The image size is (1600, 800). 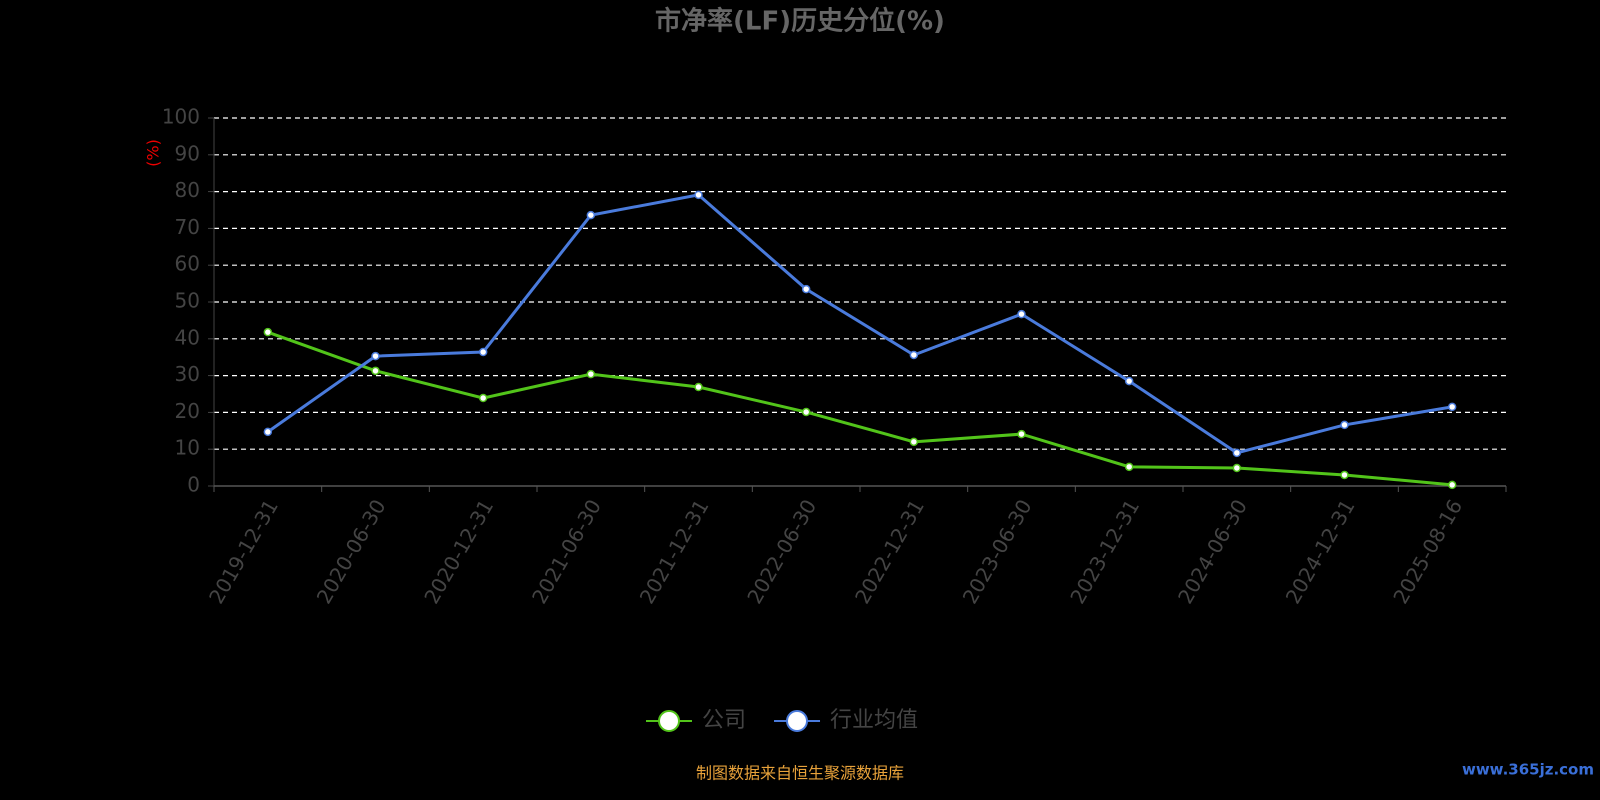 What do you see at coordinates (153, 153) in the screenshot?
I see `y-axis-label: (%)` at bounding box center [153, 153].